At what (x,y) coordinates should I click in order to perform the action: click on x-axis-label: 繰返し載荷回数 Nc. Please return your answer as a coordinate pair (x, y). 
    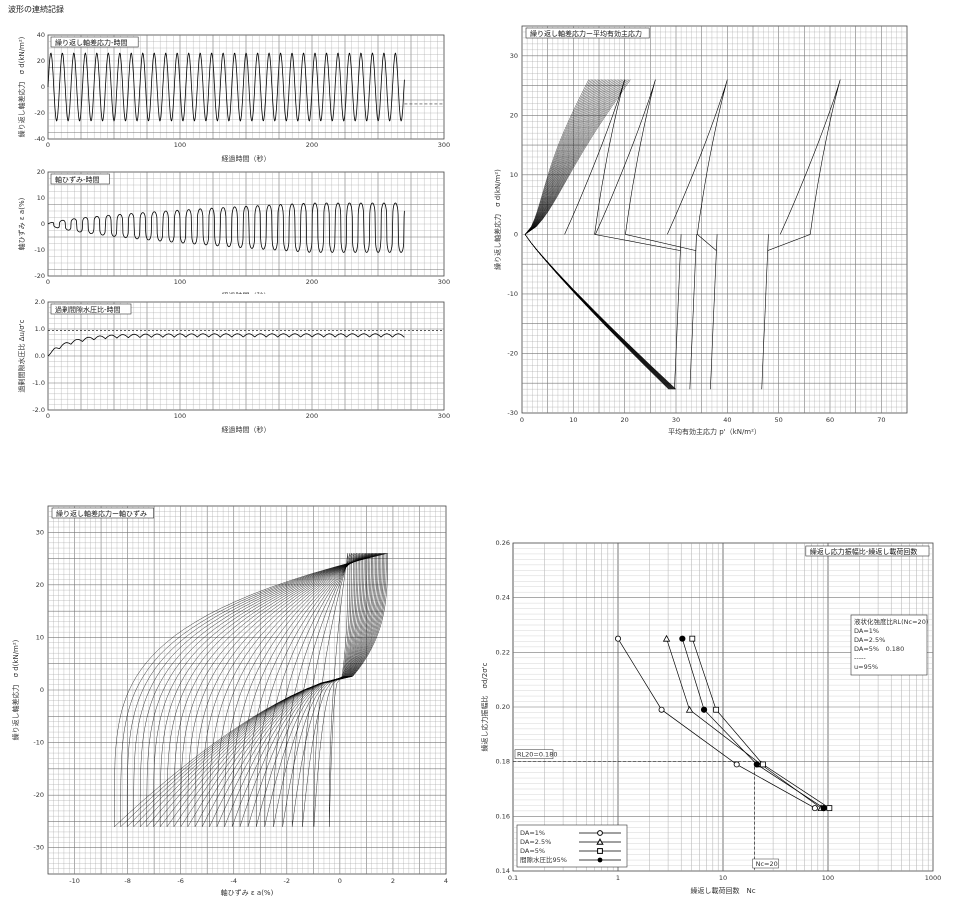
    Looking at the image, I should click on (722, 890).